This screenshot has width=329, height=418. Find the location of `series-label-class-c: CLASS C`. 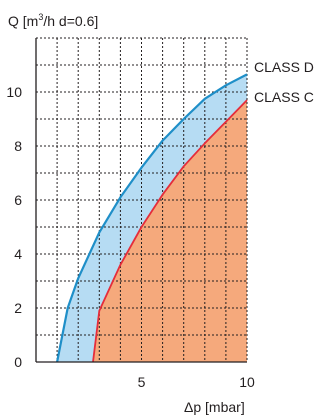

series-label-class-c: CLASS C is located at coordinates (284, 97).